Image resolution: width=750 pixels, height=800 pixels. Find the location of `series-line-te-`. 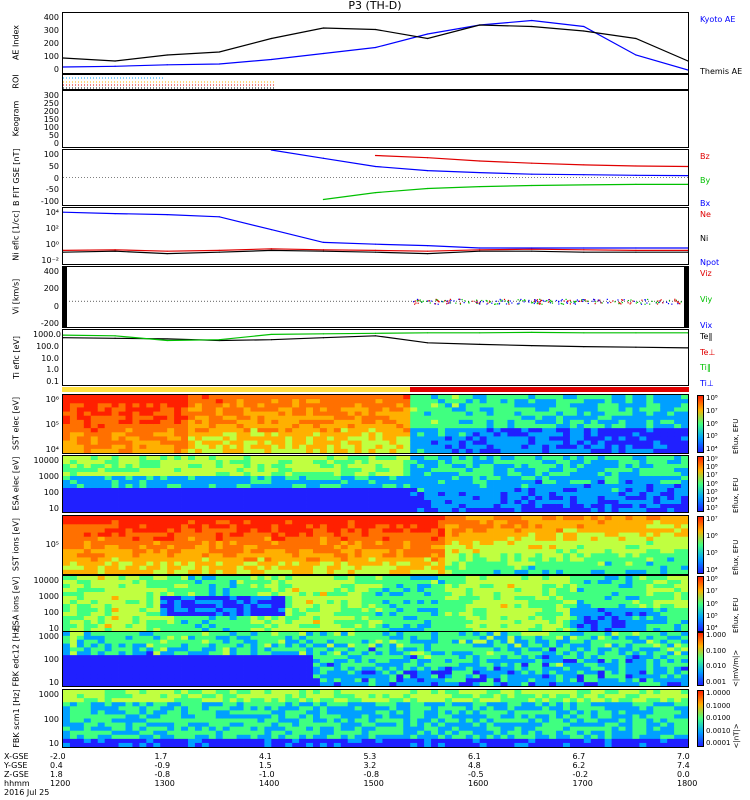

series-line-te- is located at coordinates (375, 342).